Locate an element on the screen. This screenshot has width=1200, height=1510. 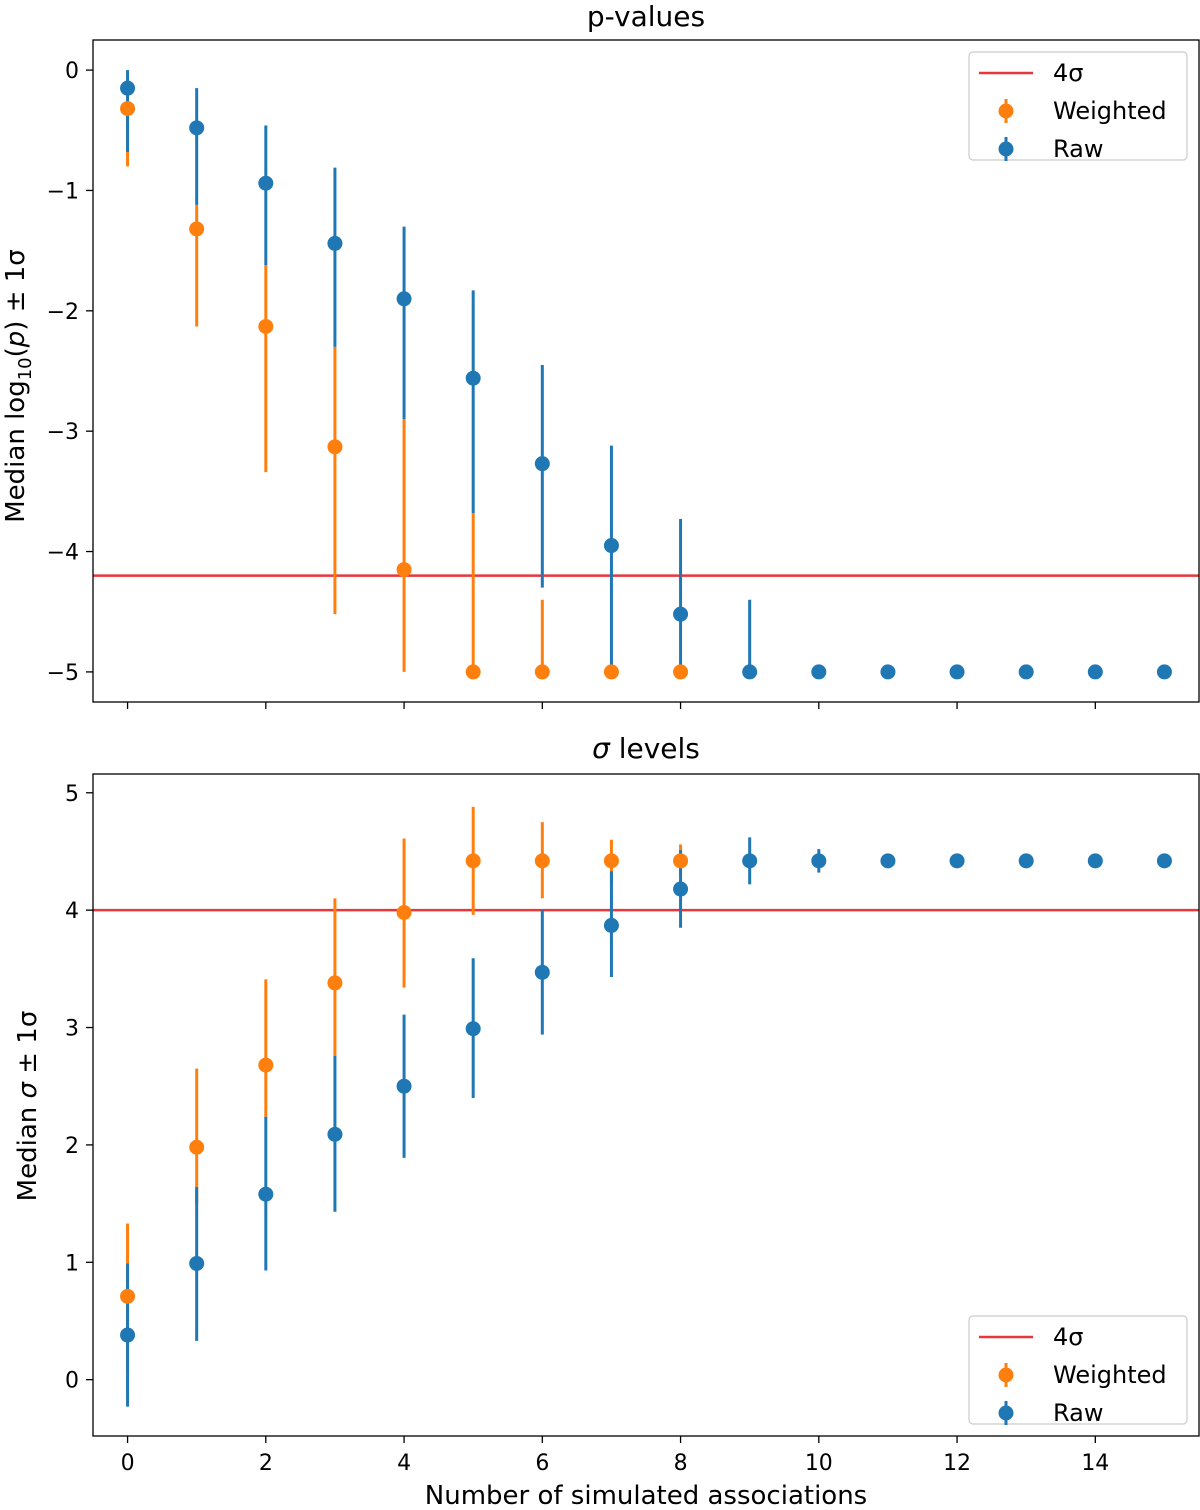
pvalues-legend-label-threshold: 4σ is located at coordinates (1068, 73).